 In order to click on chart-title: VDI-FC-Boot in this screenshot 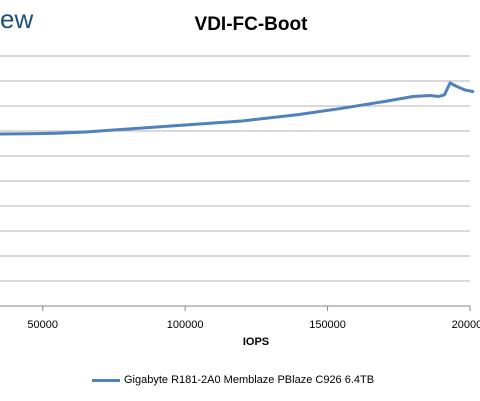, I will do `click(251, 24)`.